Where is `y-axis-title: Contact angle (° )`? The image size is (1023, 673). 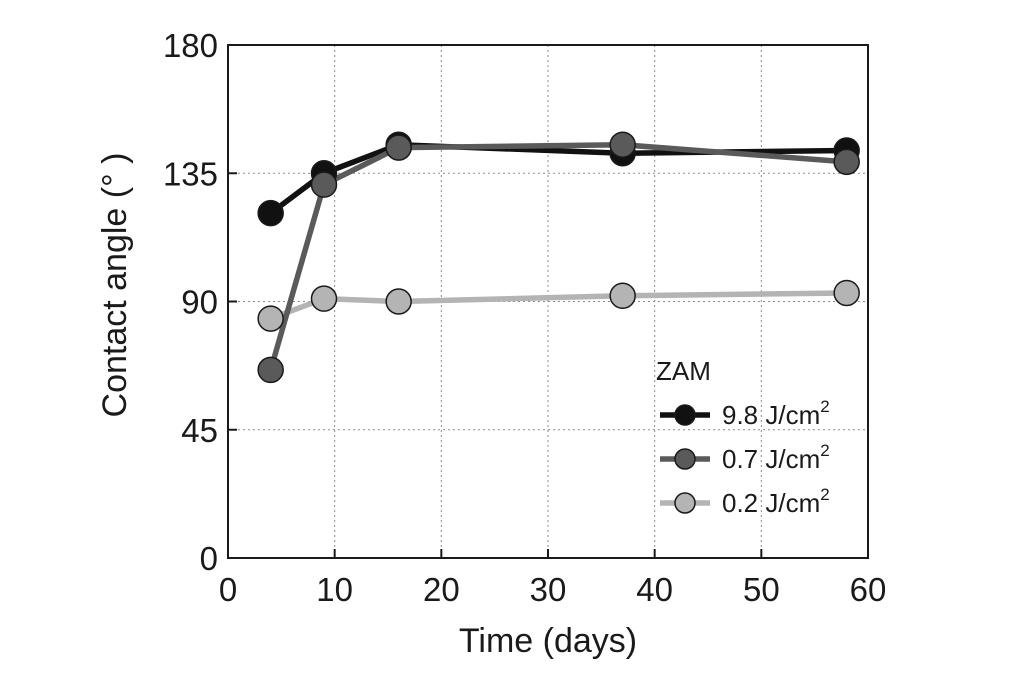 y-axis-title: Contact angle (° ) is located at coordinates (115, 285).